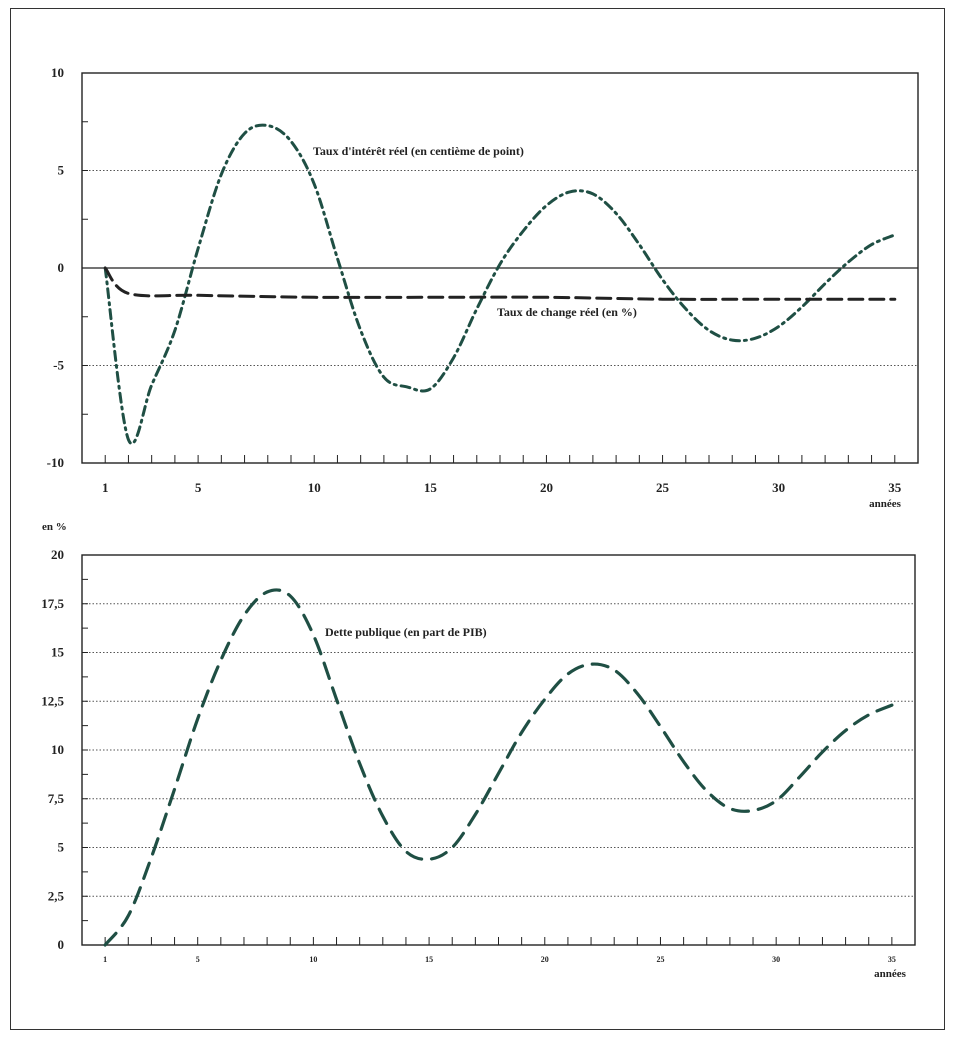  Describe the element at coordinates (567, 312) in the screenshot. I see `series-label-2: Taux de change réel (en %)` at that location.